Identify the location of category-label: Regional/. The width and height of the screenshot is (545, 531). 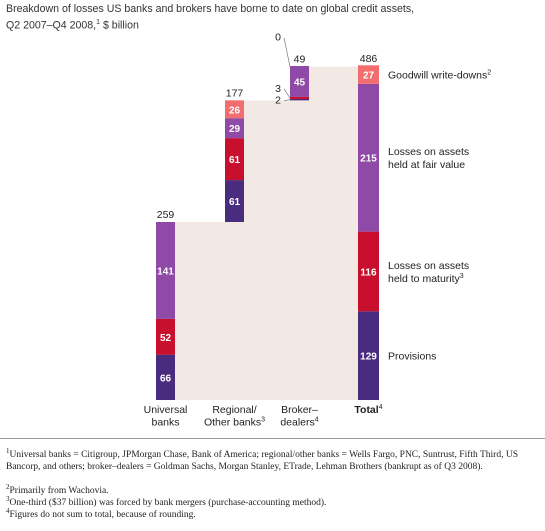
(234, 410).